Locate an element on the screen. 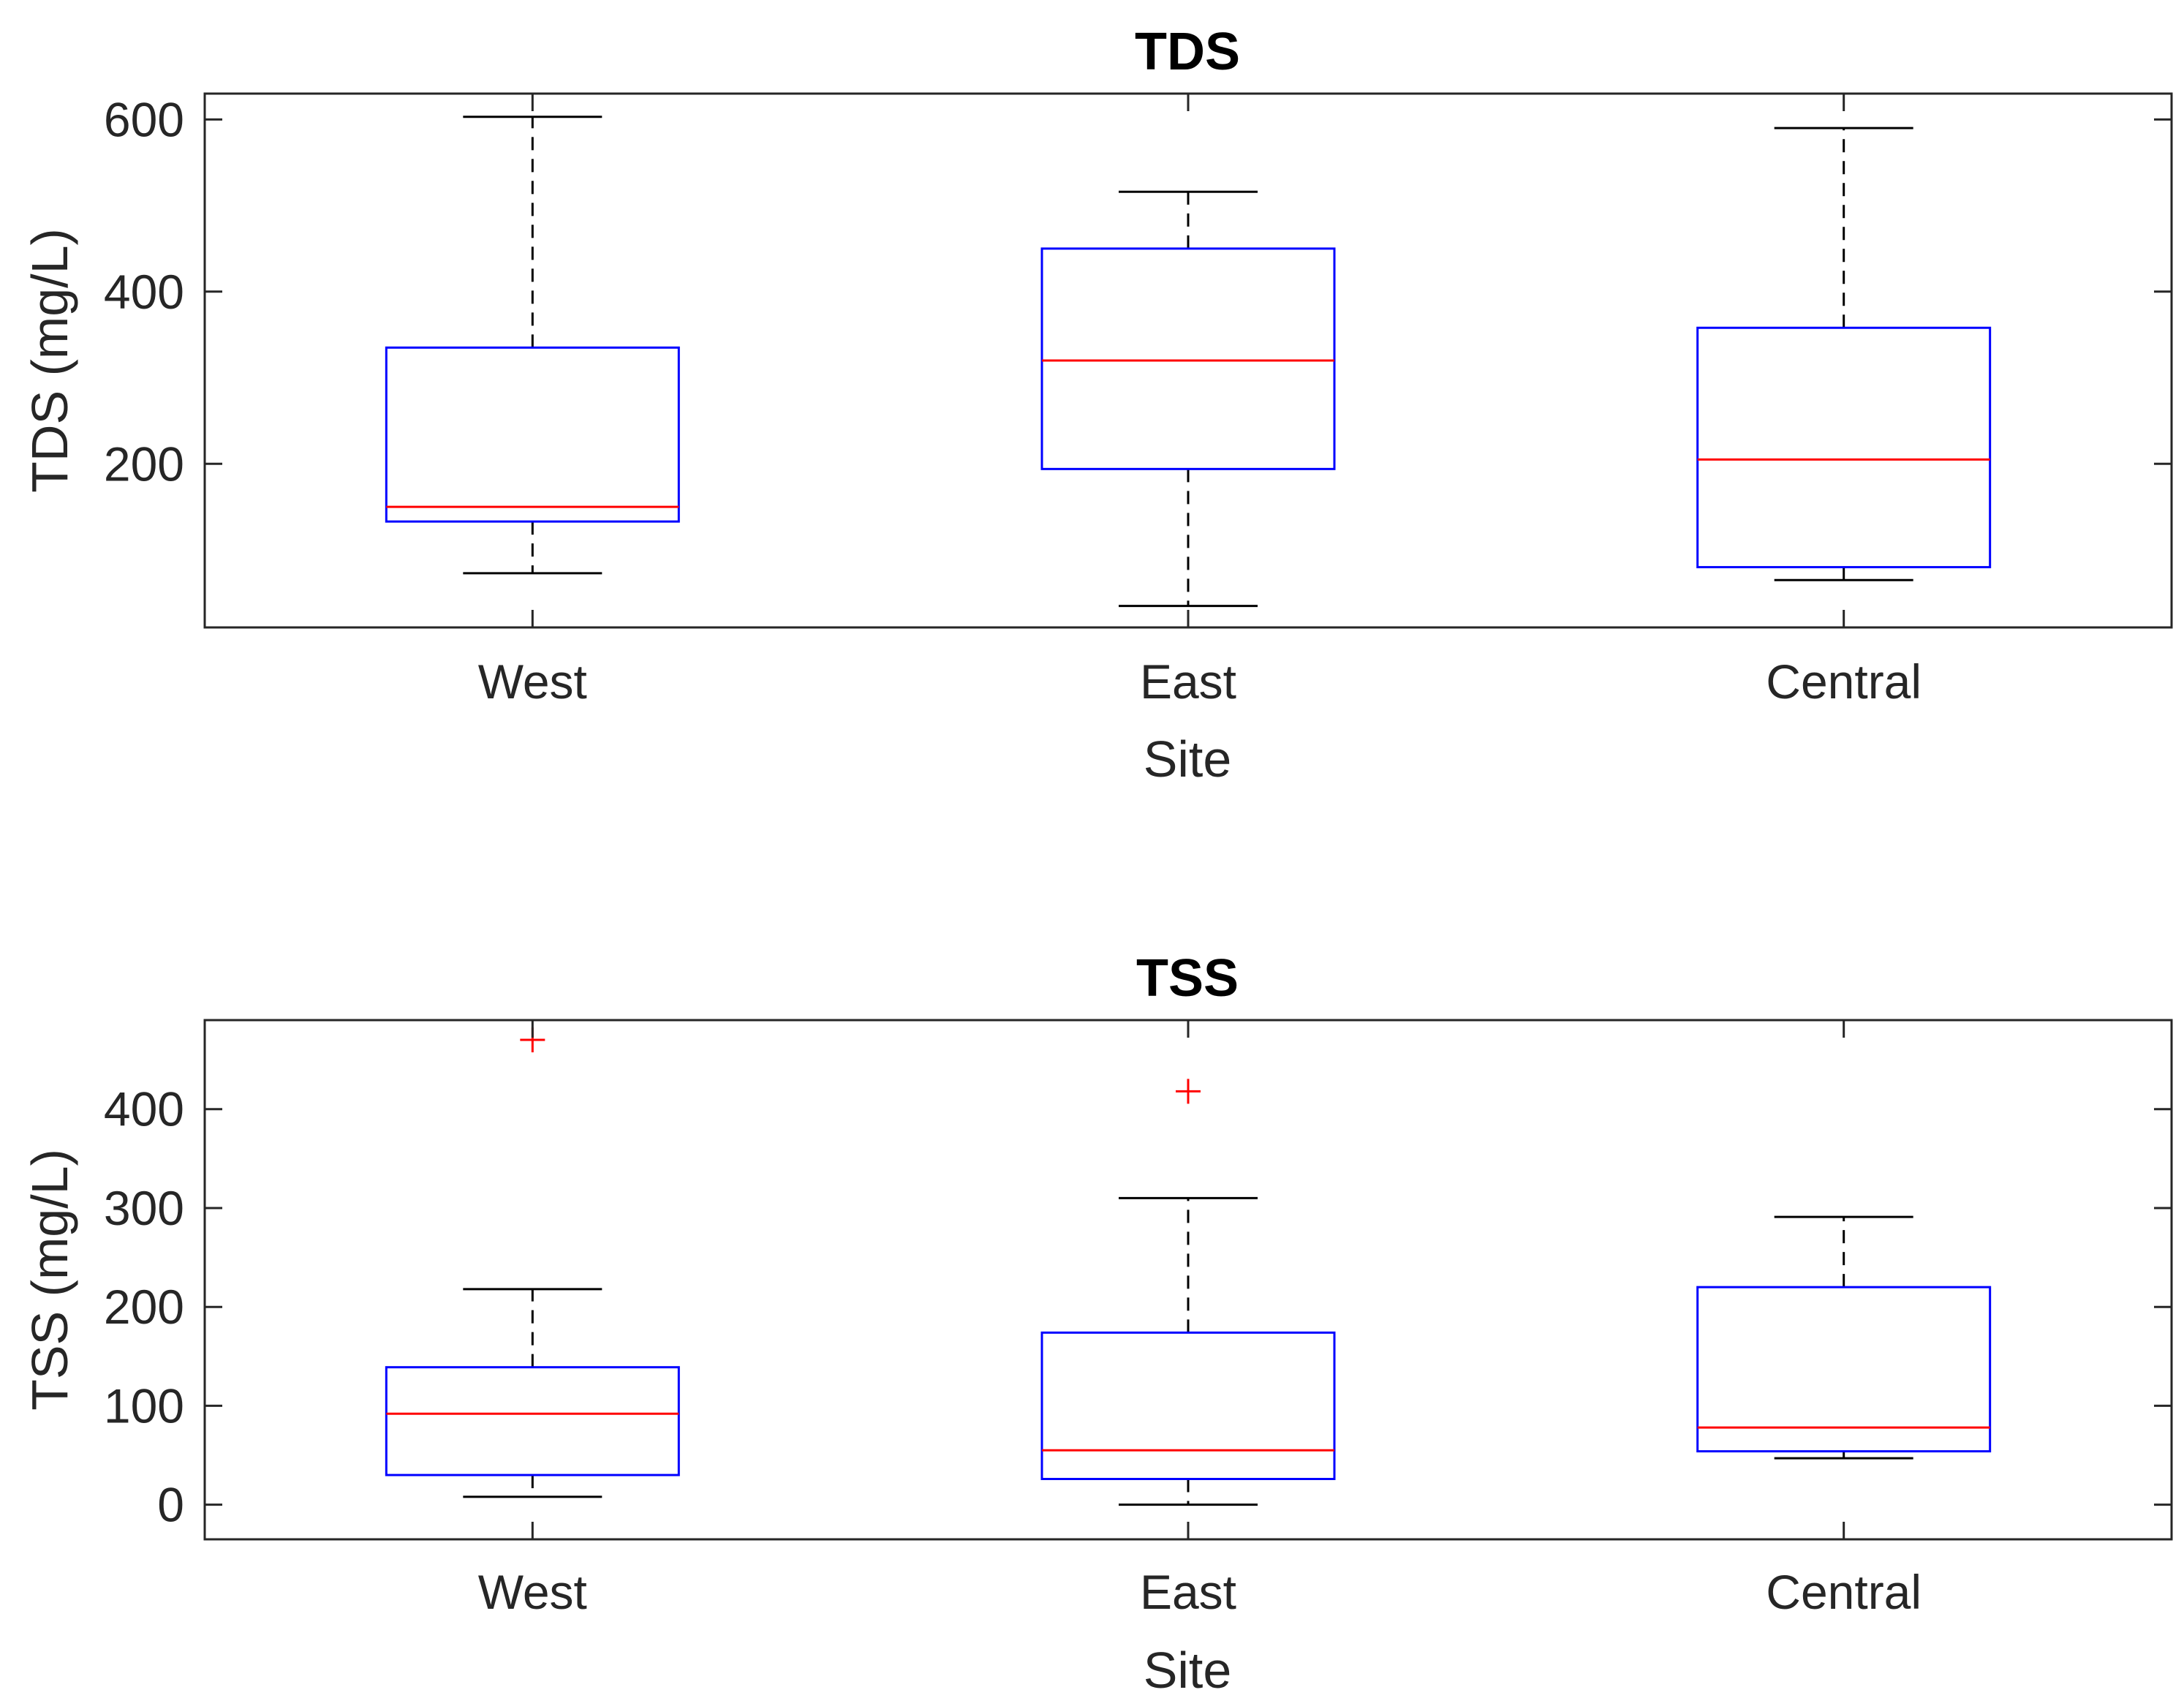 The image size is (2184, 1698). chart-title: TDS is located at coordinates (1187, 52).